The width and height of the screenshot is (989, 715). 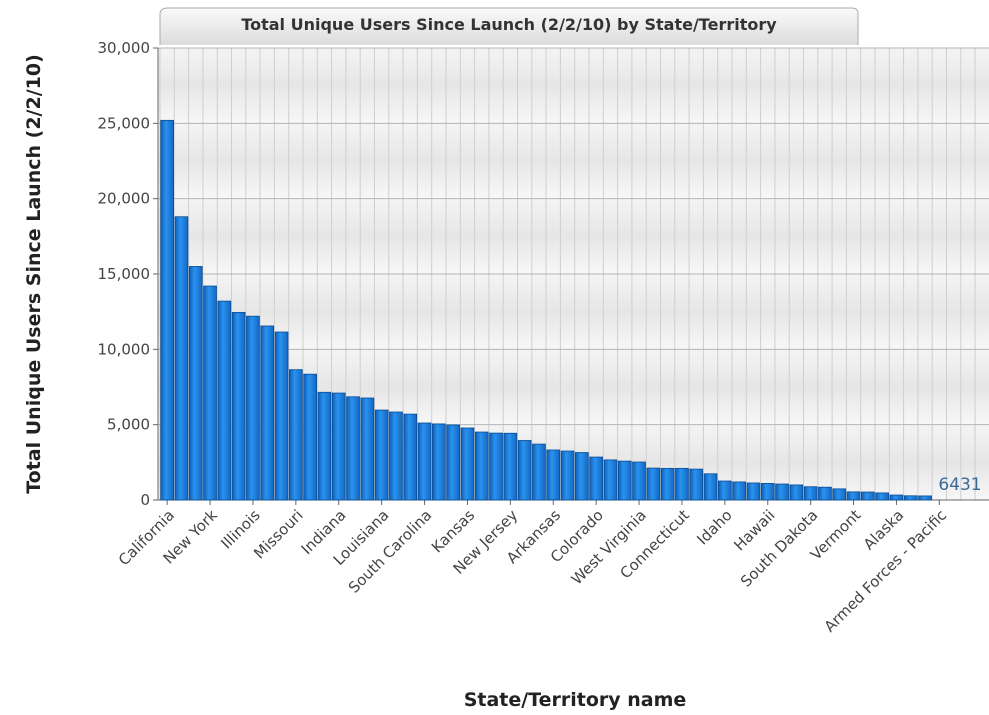 I want to click on y-tick-label: 10,000, so click(x=124, y=349).